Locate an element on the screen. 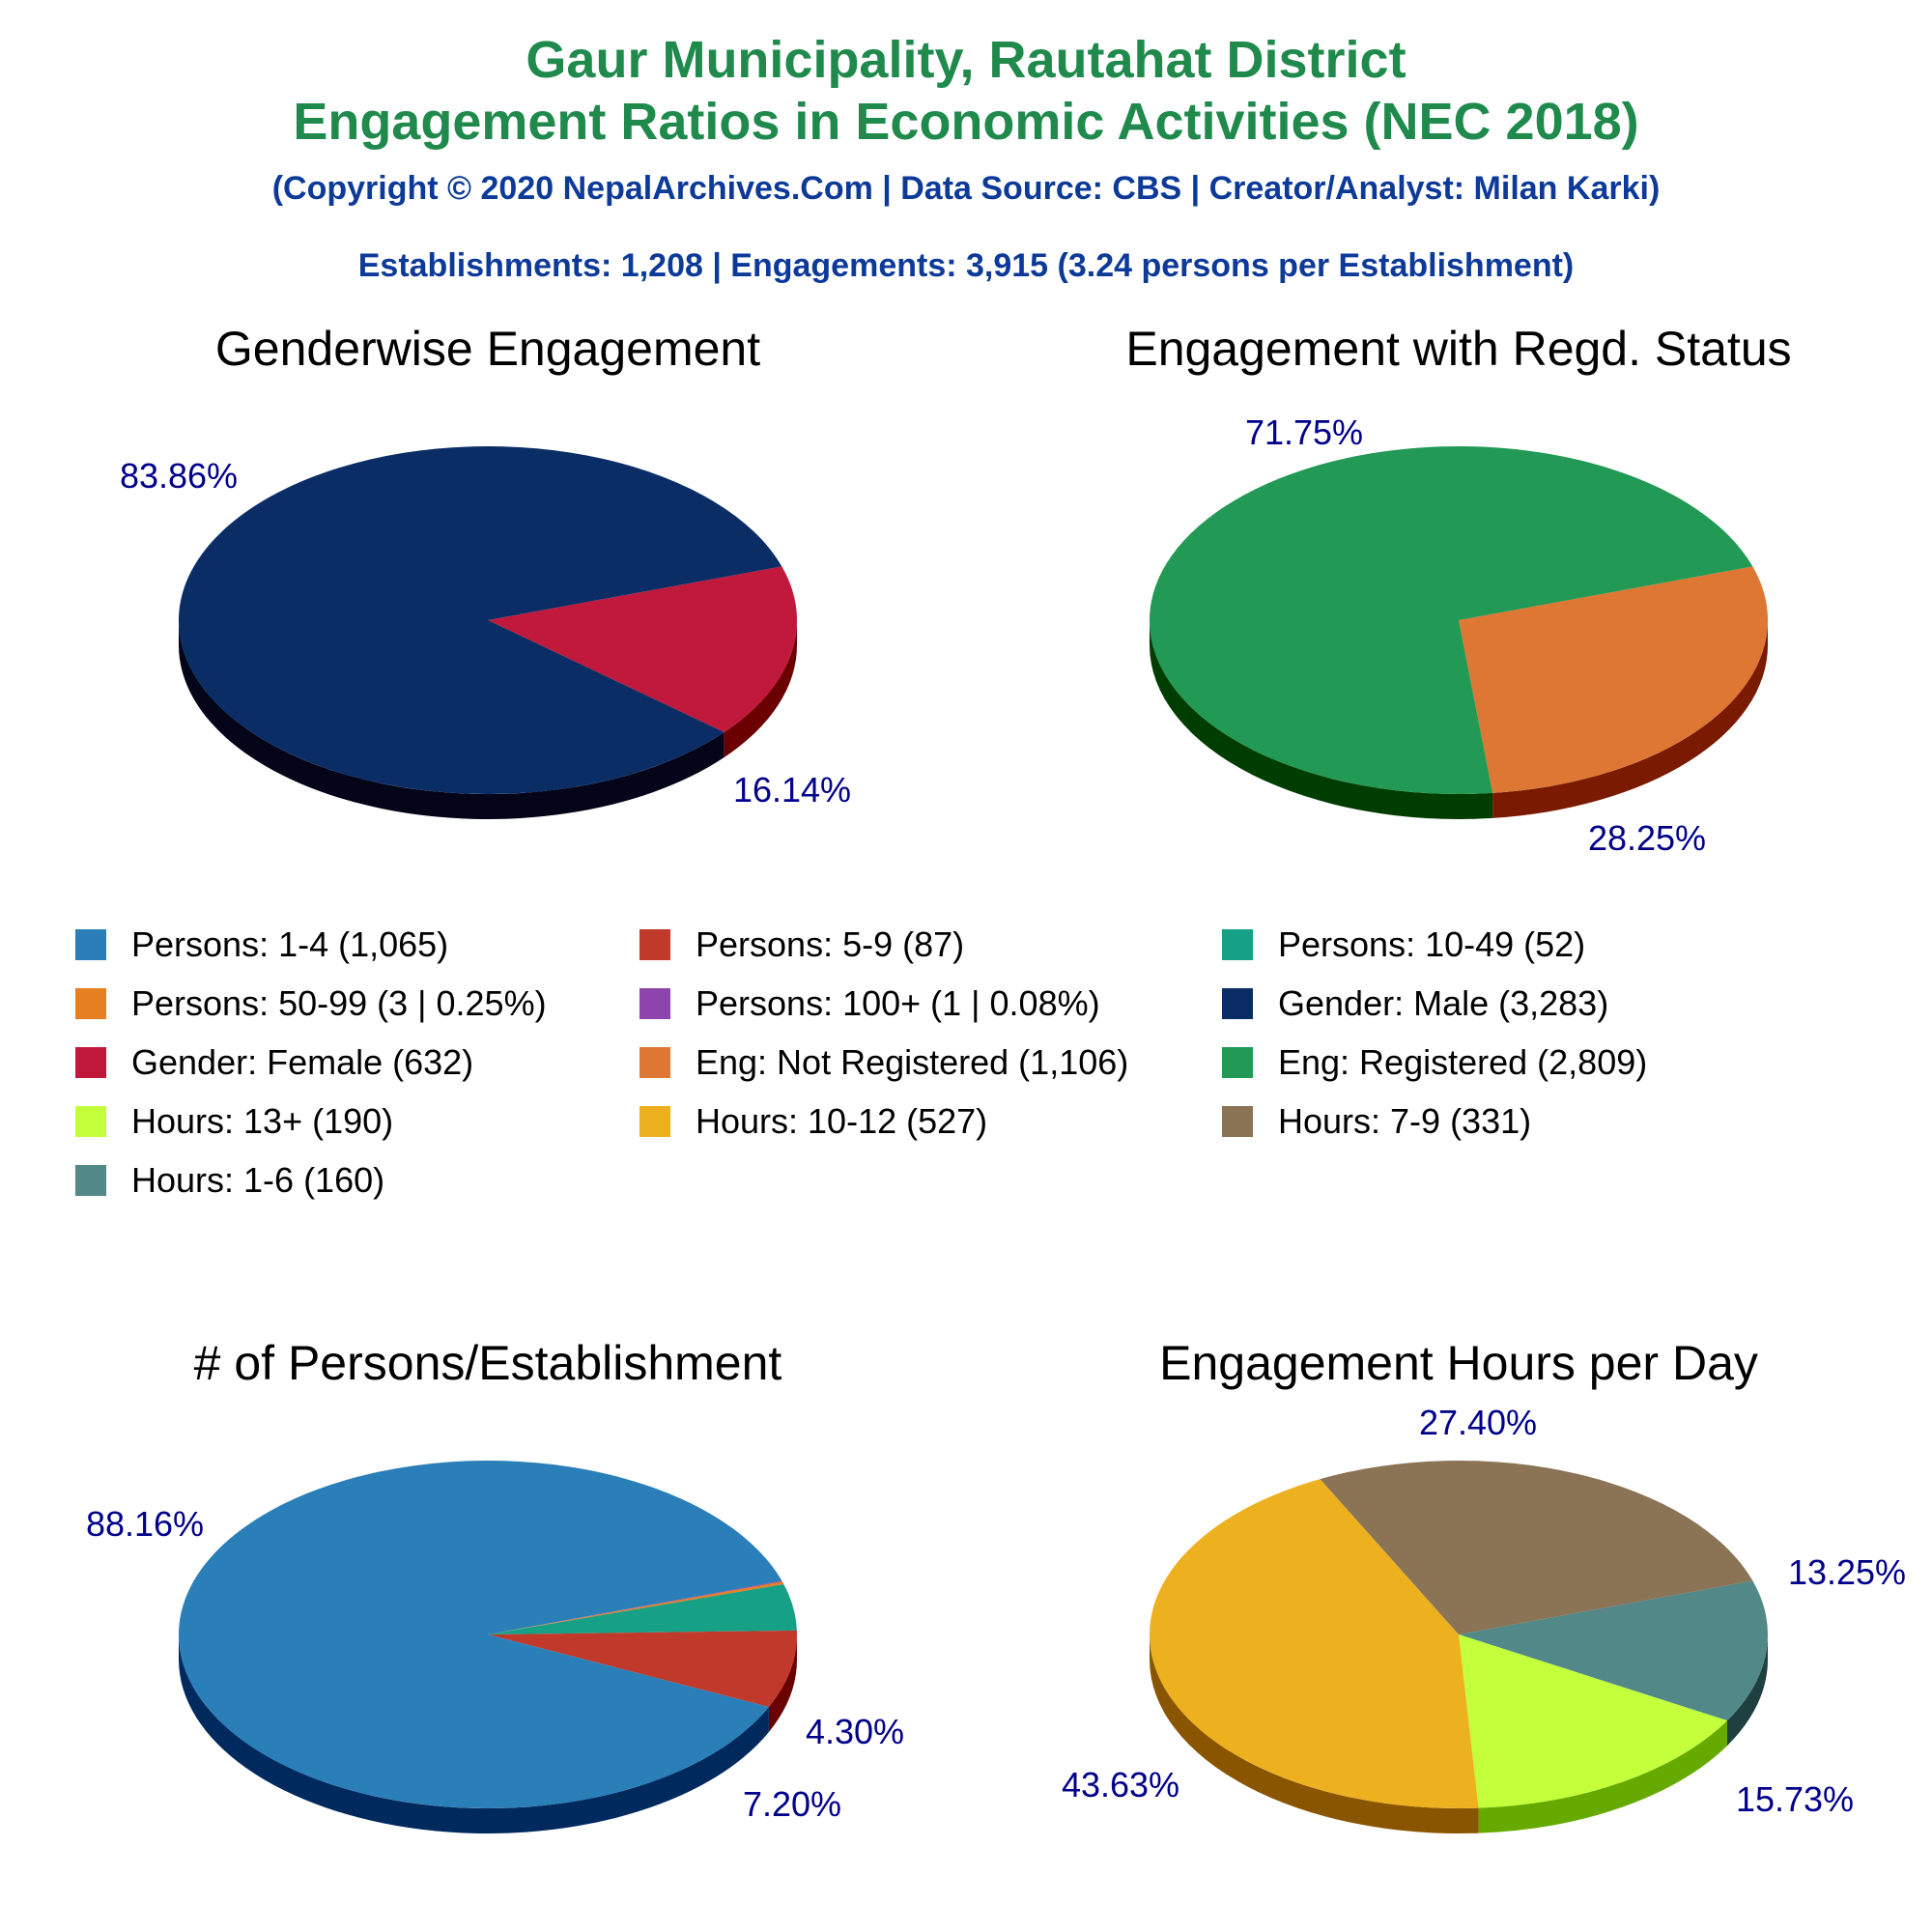  legend-item: Gender: Female (632) is located at coordinates (274, 1062).